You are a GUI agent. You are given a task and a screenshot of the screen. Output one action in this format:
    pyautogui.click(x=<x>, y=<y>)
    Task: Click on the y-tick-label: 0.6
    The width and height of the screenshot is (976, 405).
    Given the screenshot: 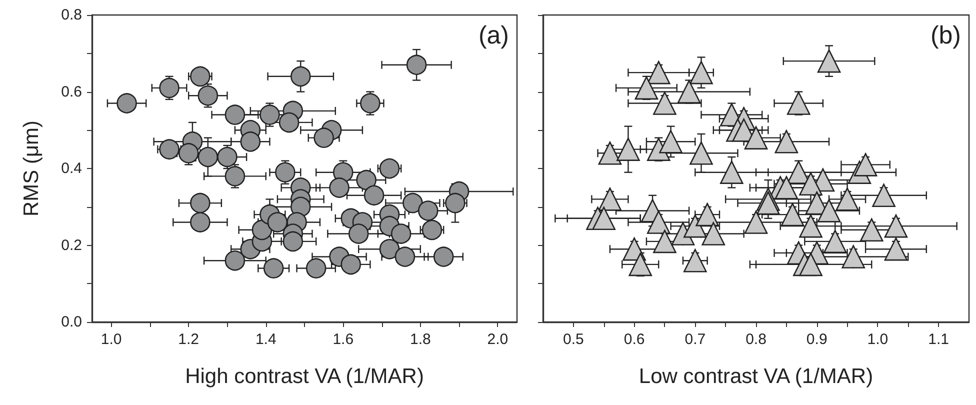 What is the action you would take?
    pyautogui.click(x=71, y=91)
    